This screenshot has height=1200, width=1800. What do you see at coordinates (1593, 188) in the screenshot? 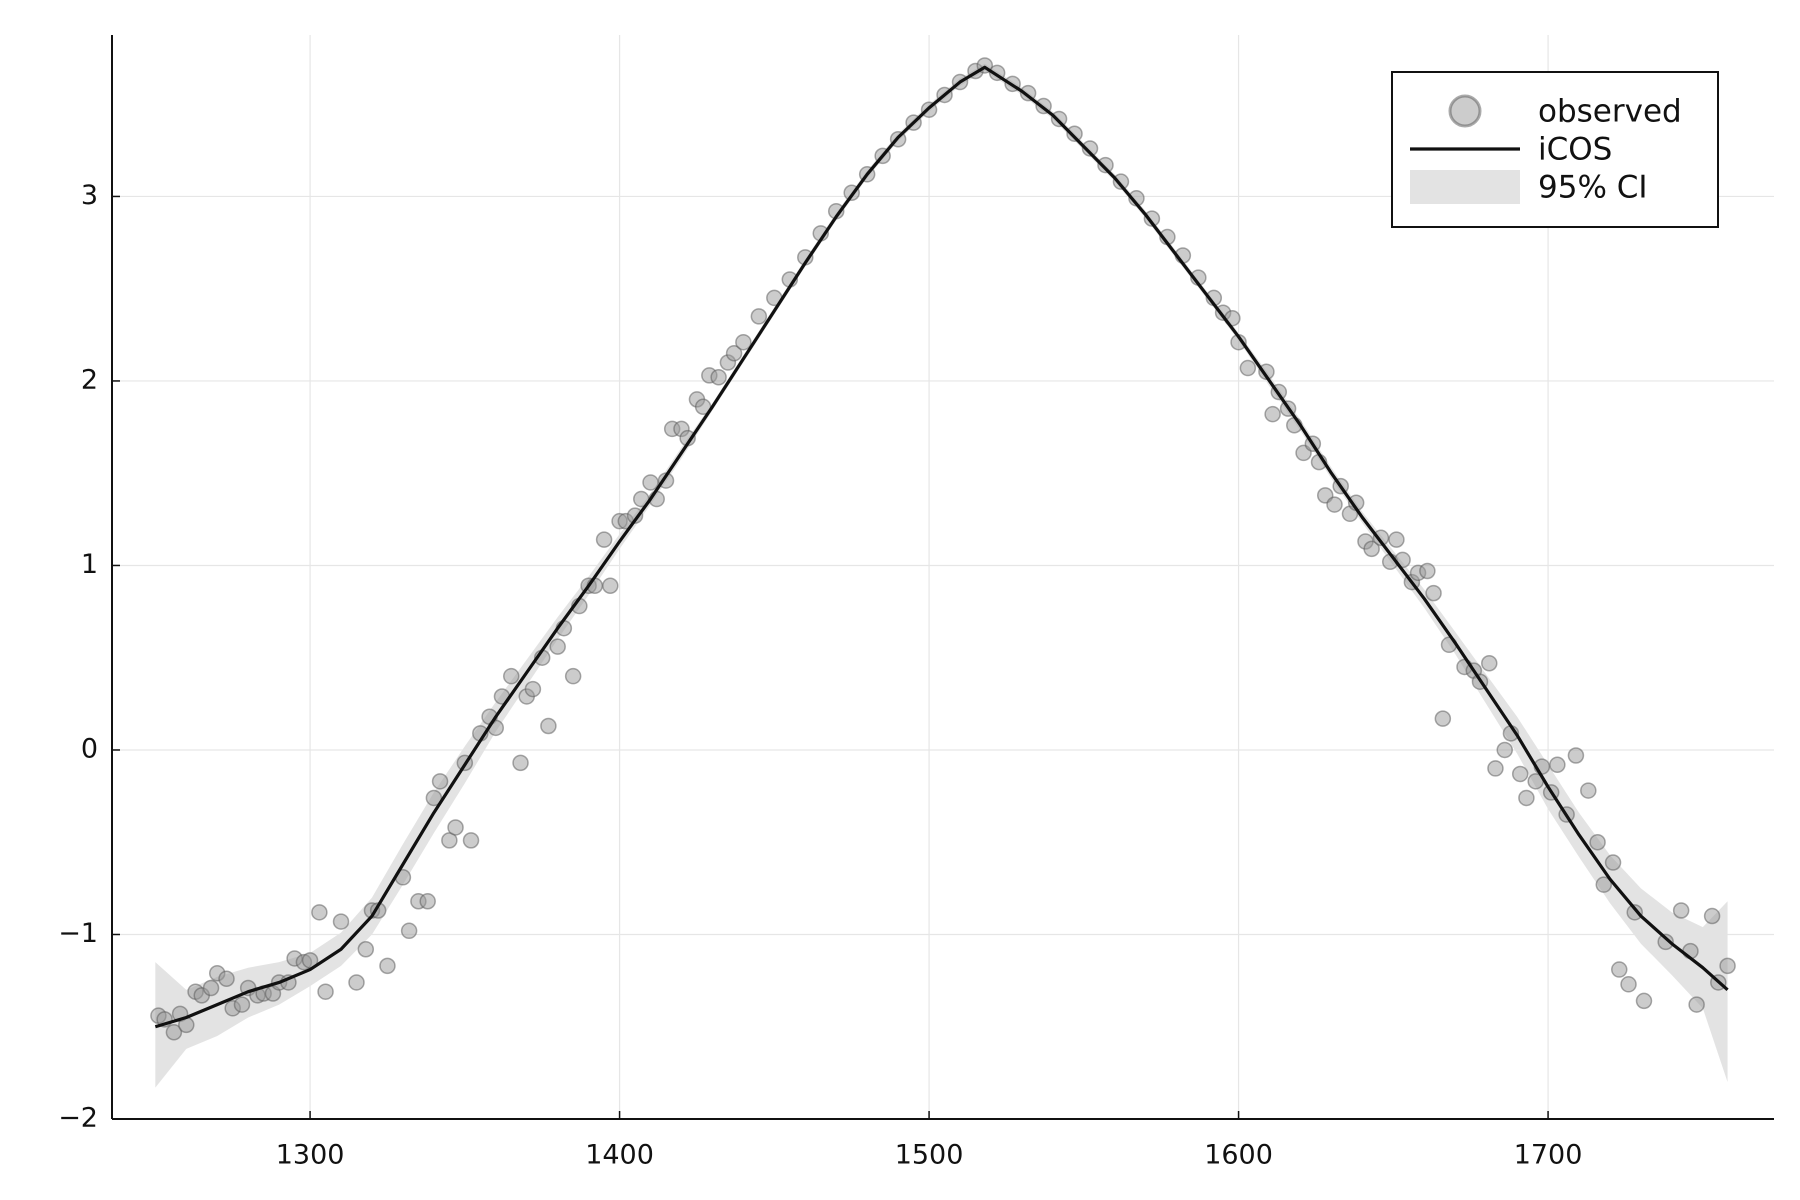
I see `legend-label: 95% CI` at bounding box center [1593, 188].